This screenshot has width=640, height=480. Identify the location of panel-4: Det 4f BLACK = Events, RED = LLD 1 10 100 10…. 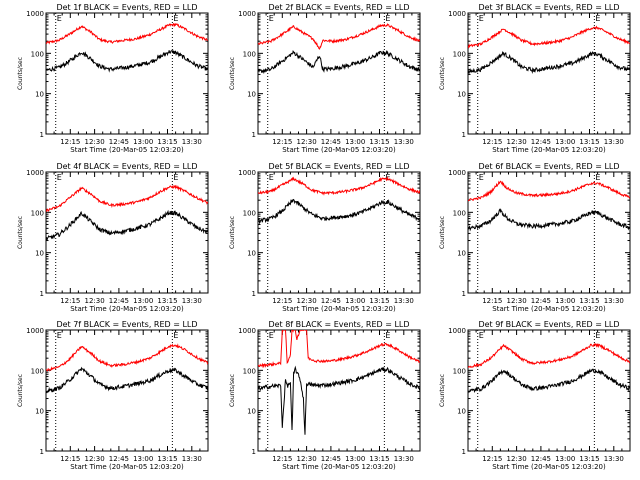
(113, 237).